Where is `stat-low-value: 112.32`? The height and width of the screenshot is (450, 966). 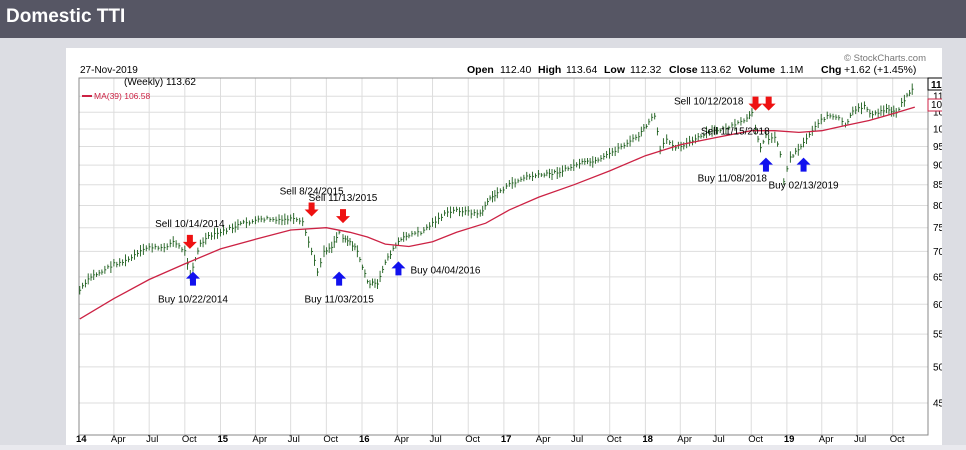 stat-low-value: 112.32 is located at coordinates (645, 70).